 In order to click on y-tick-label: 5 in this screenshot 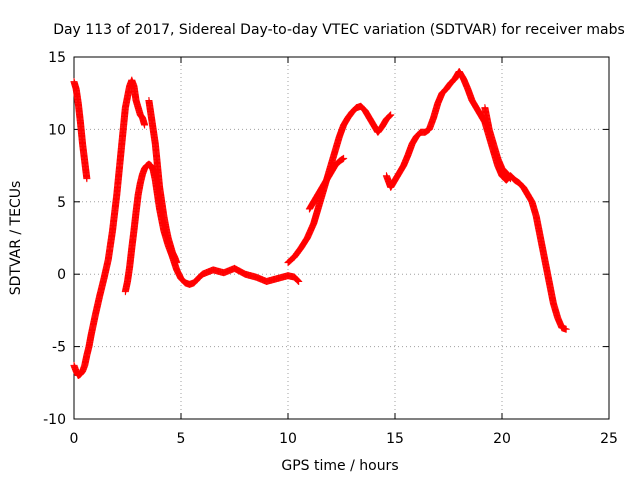, I will do `click(61, 203)`.